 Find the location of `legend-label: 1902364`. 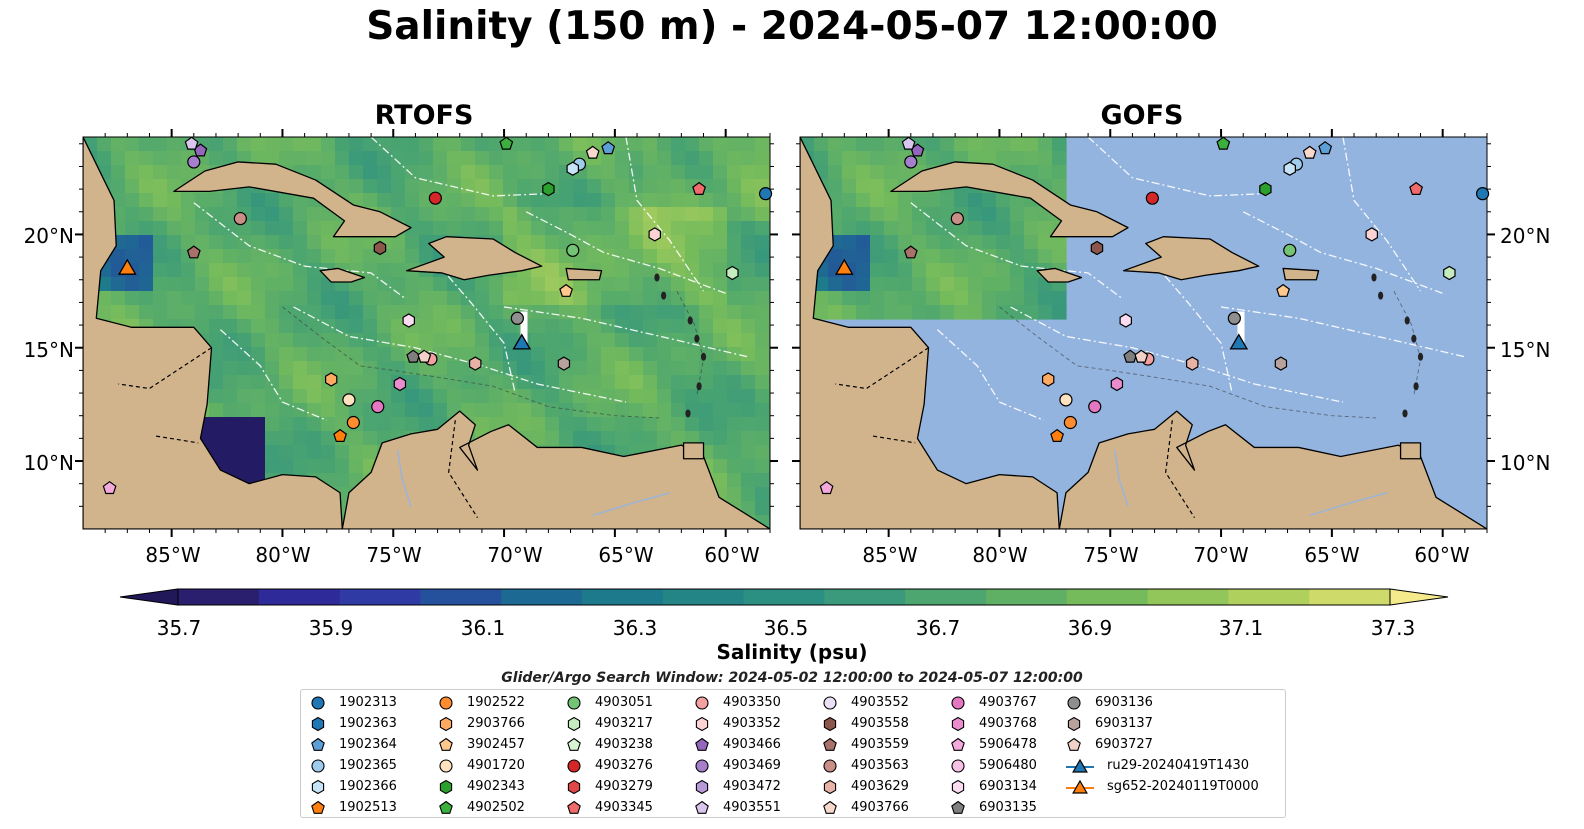

legend-label: 1902364 is located at coordinates (368, 744).